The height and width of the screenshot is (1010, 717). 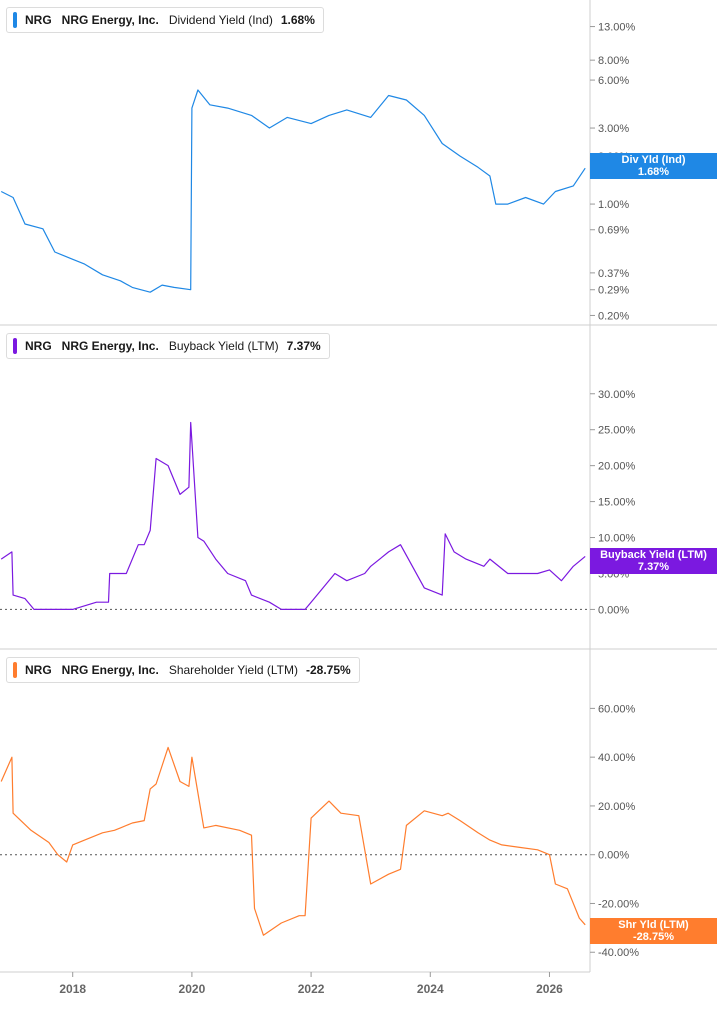 I want to click on x-tick-label: 2018, so click(x=72, y=989).